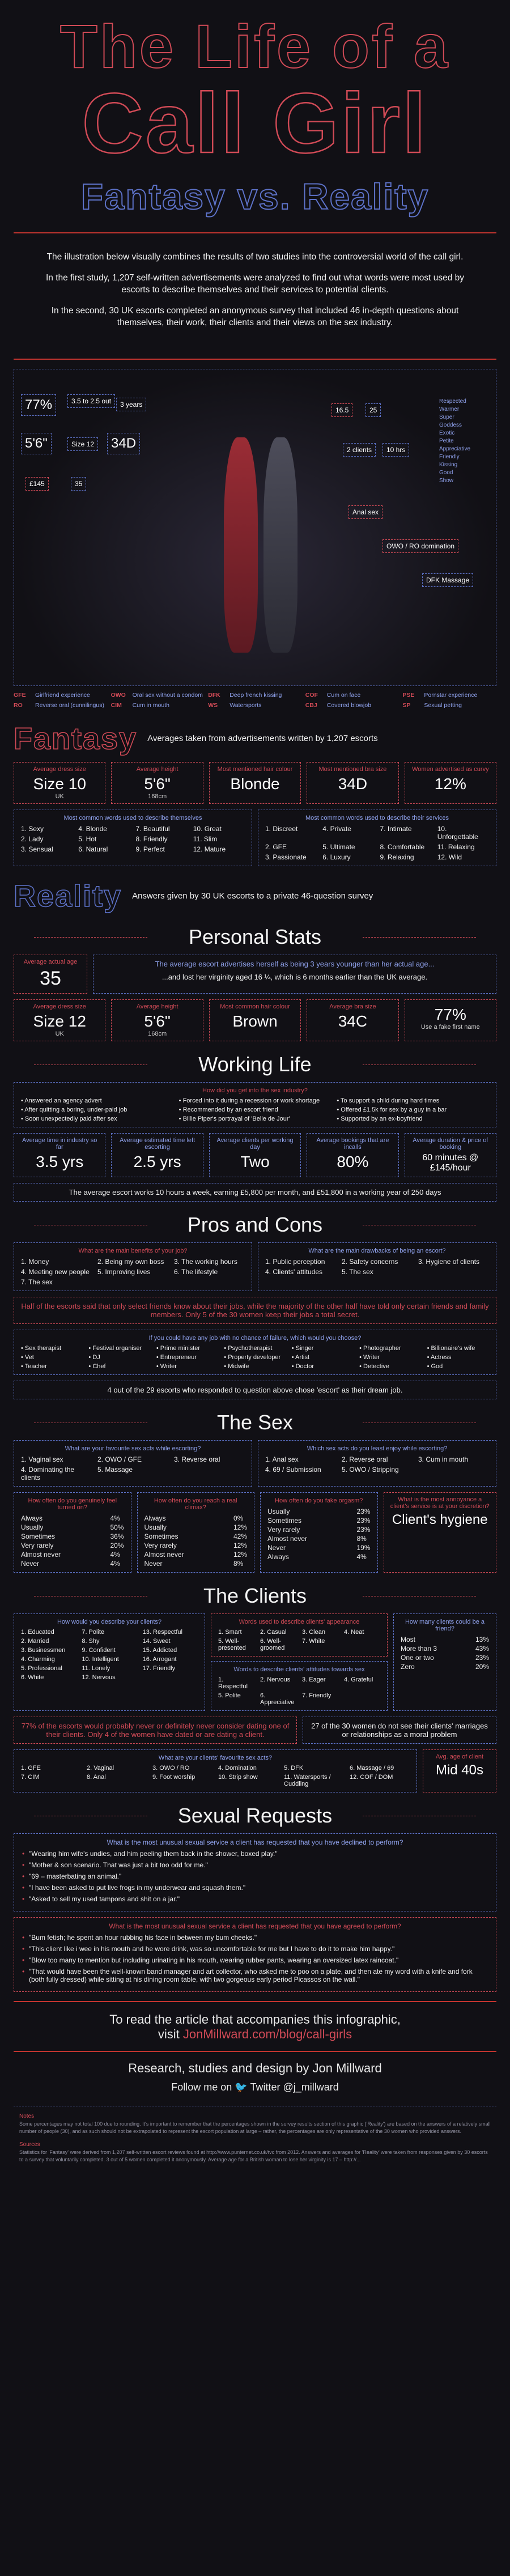 Image resolution: width=510 pixels, height=2576 pixels. What do you see at coordinates (124, 443) in the screenshot?
I see `ill-bra: 34D` at bounding box center [124, 443].